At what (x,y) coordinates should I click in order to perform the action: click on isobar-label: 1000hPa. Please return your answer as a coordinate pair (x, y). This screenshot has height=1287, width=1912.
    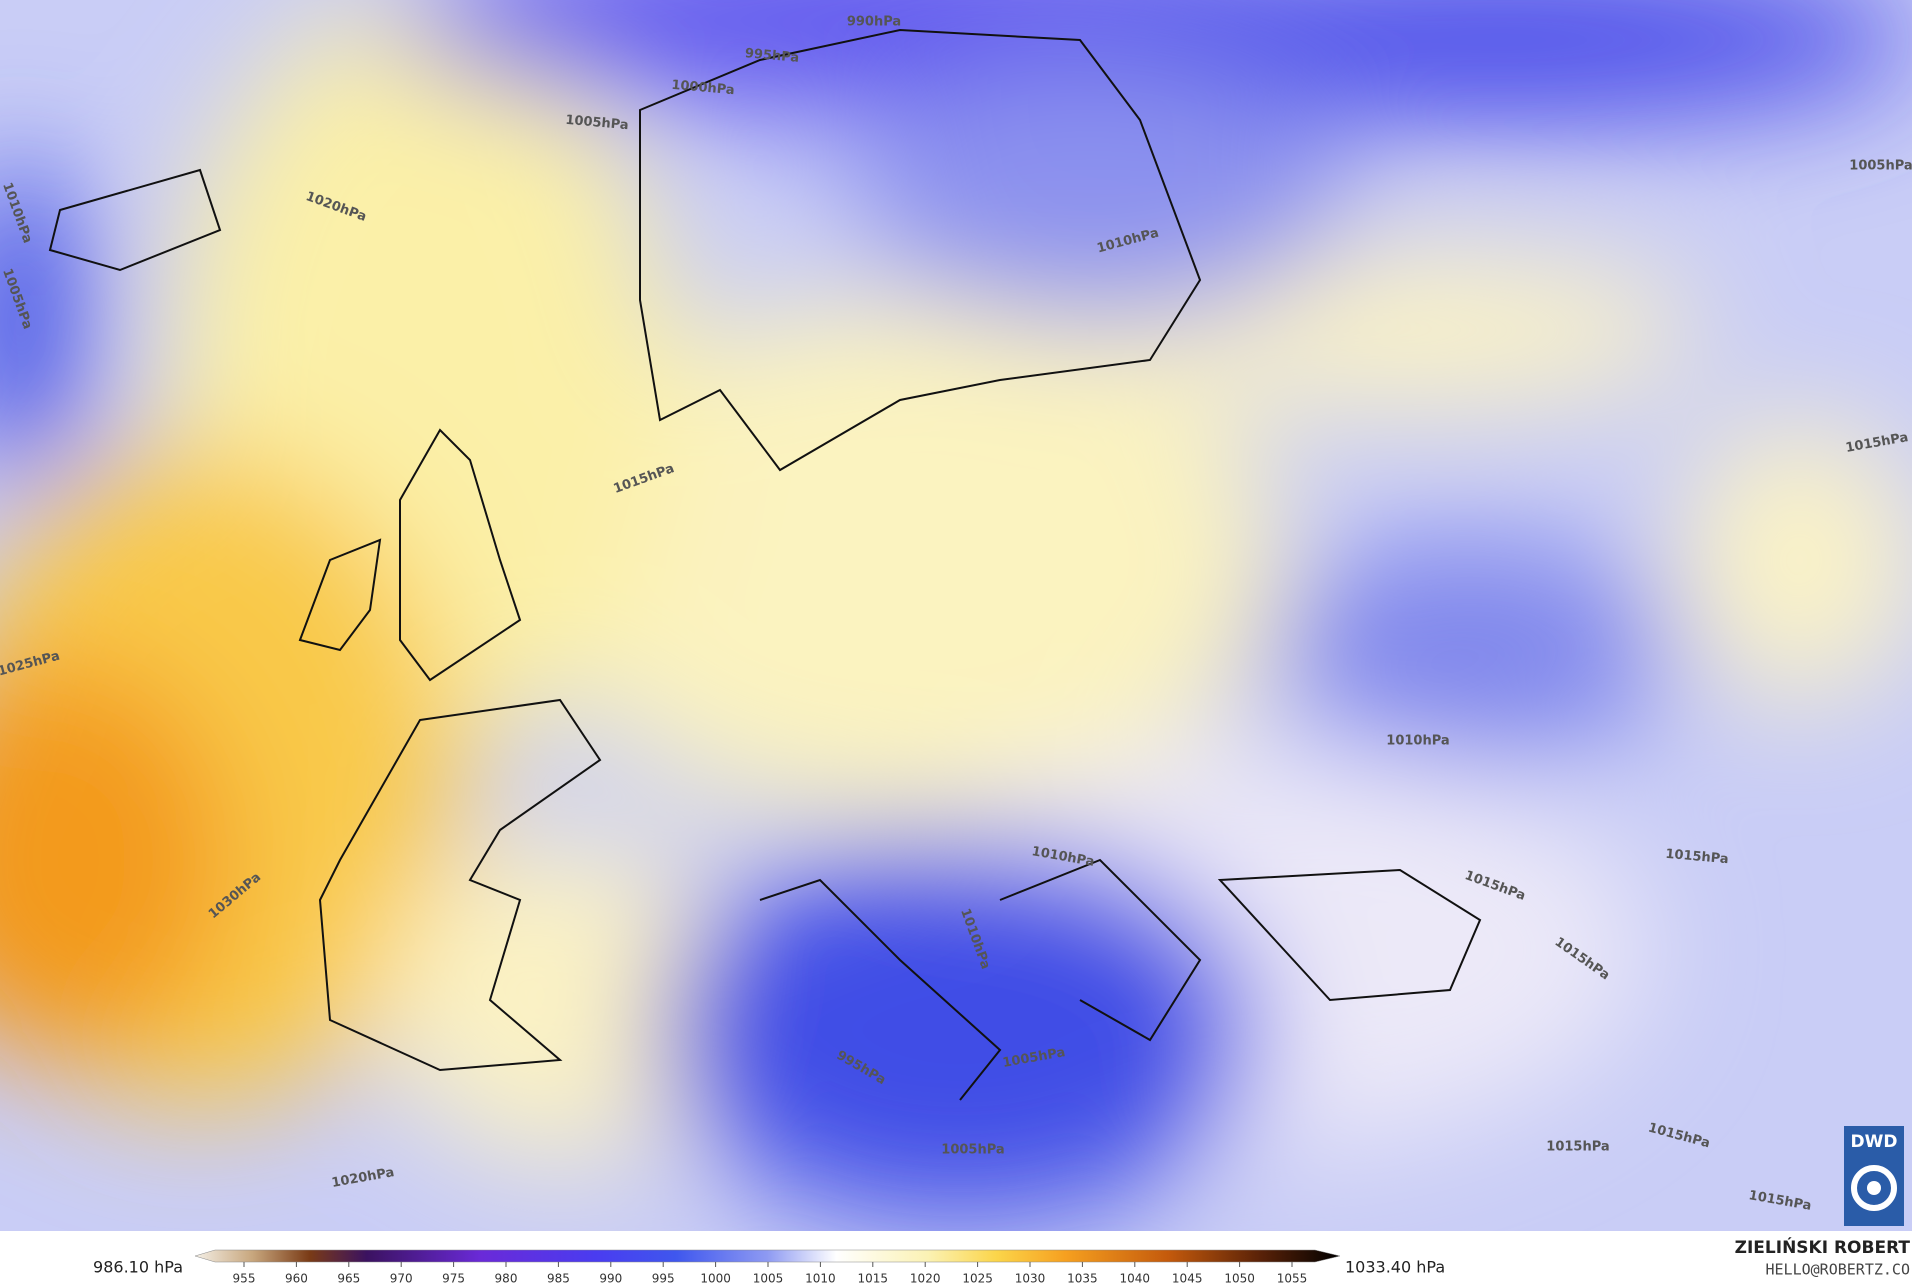
    Looking at the image, I should click on (703, 88).